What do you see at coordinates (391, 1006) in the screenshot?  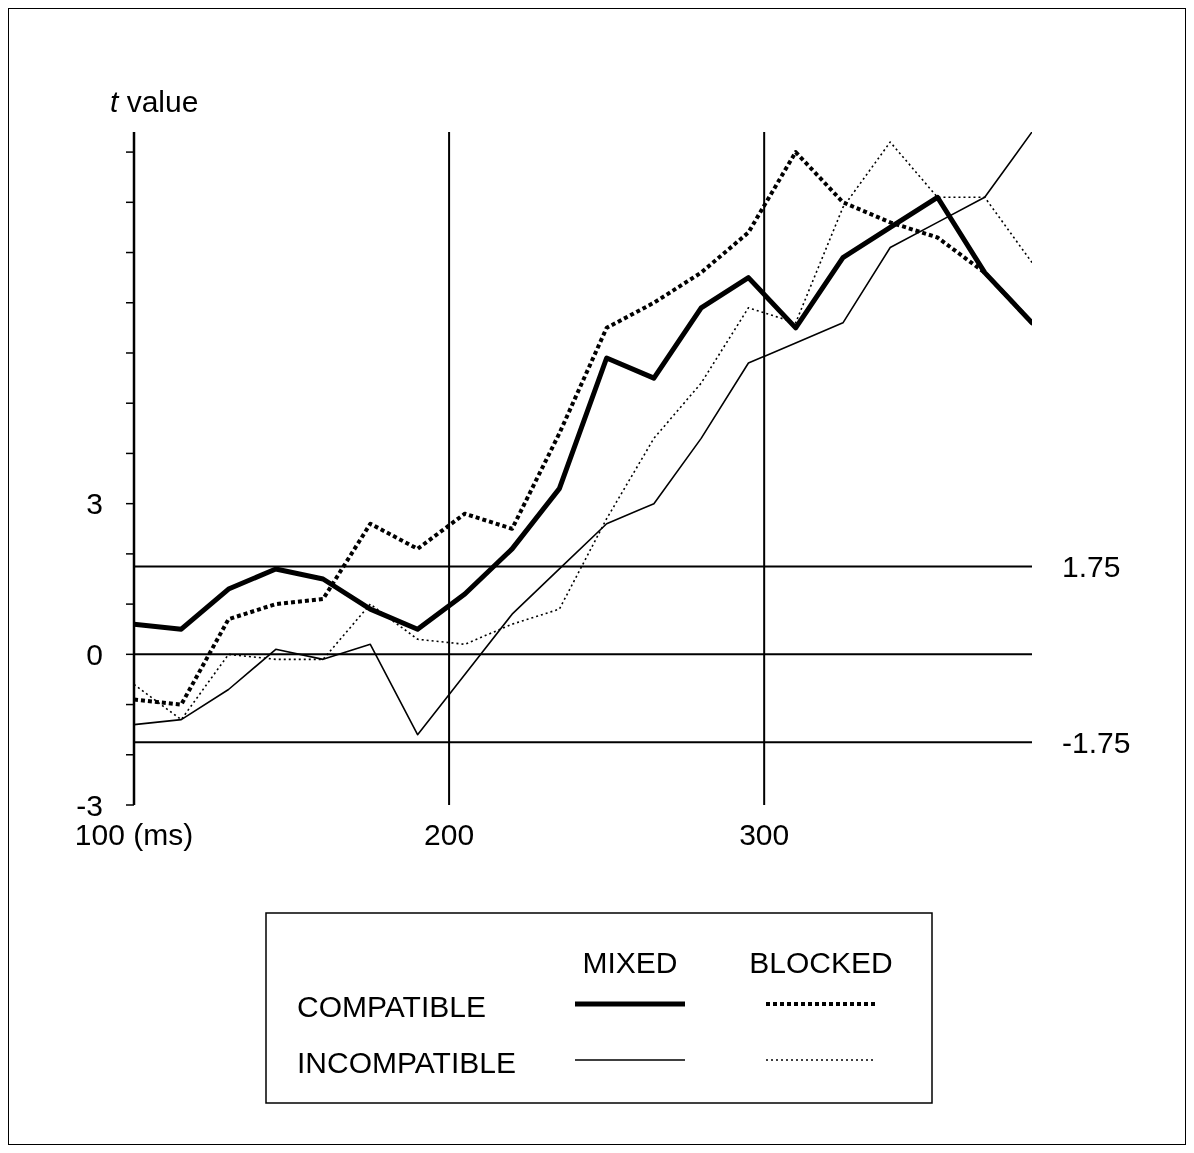 I see `text: COMPATIBLE` at bounding box center [391, 1006].